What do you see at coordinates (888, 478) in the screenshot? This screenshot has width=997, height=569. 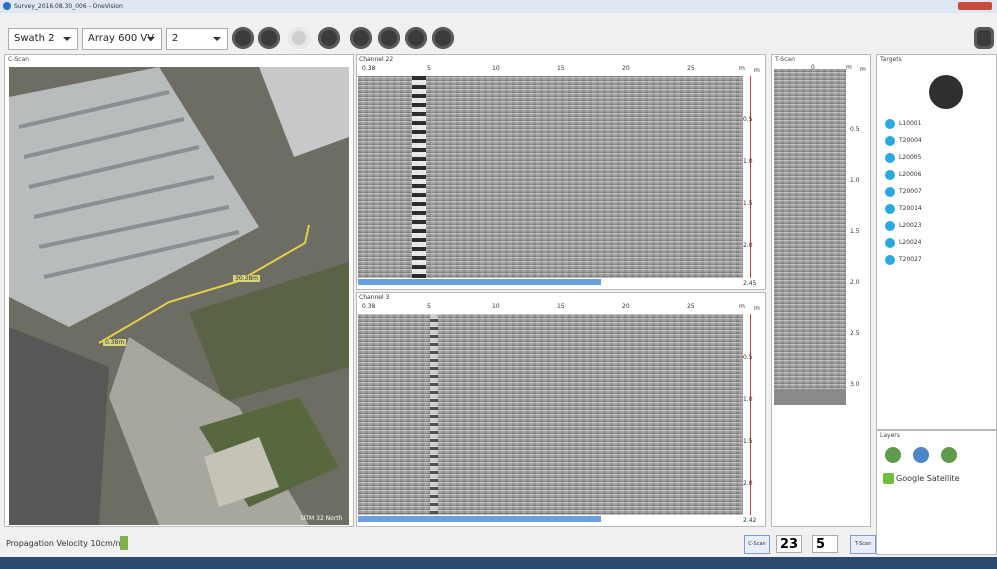 I see `layer-checkbox` at bounding box center [888, 478].